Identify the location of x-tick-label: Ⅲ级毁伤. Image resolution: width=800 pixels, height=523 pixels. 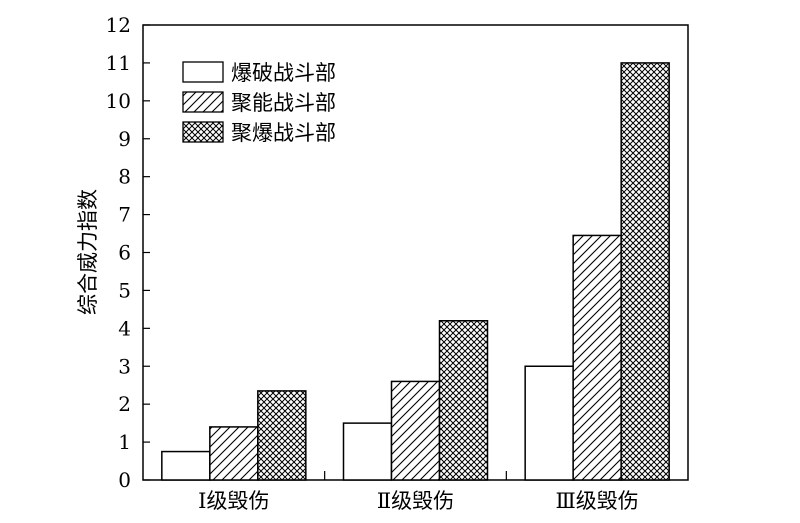
(597, 501).